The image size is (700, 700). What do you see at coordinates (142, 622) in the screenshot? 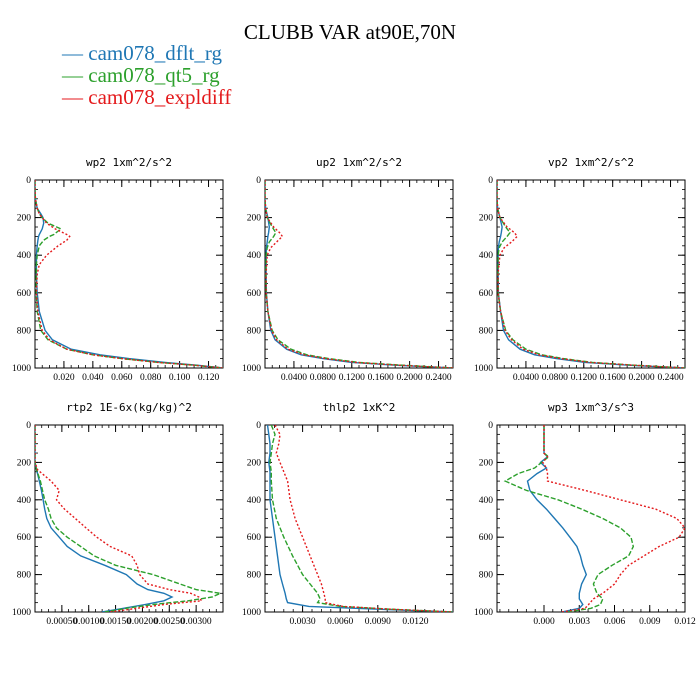
I see `x-tick-label: 0.00200` at bounding box center [142, 622].